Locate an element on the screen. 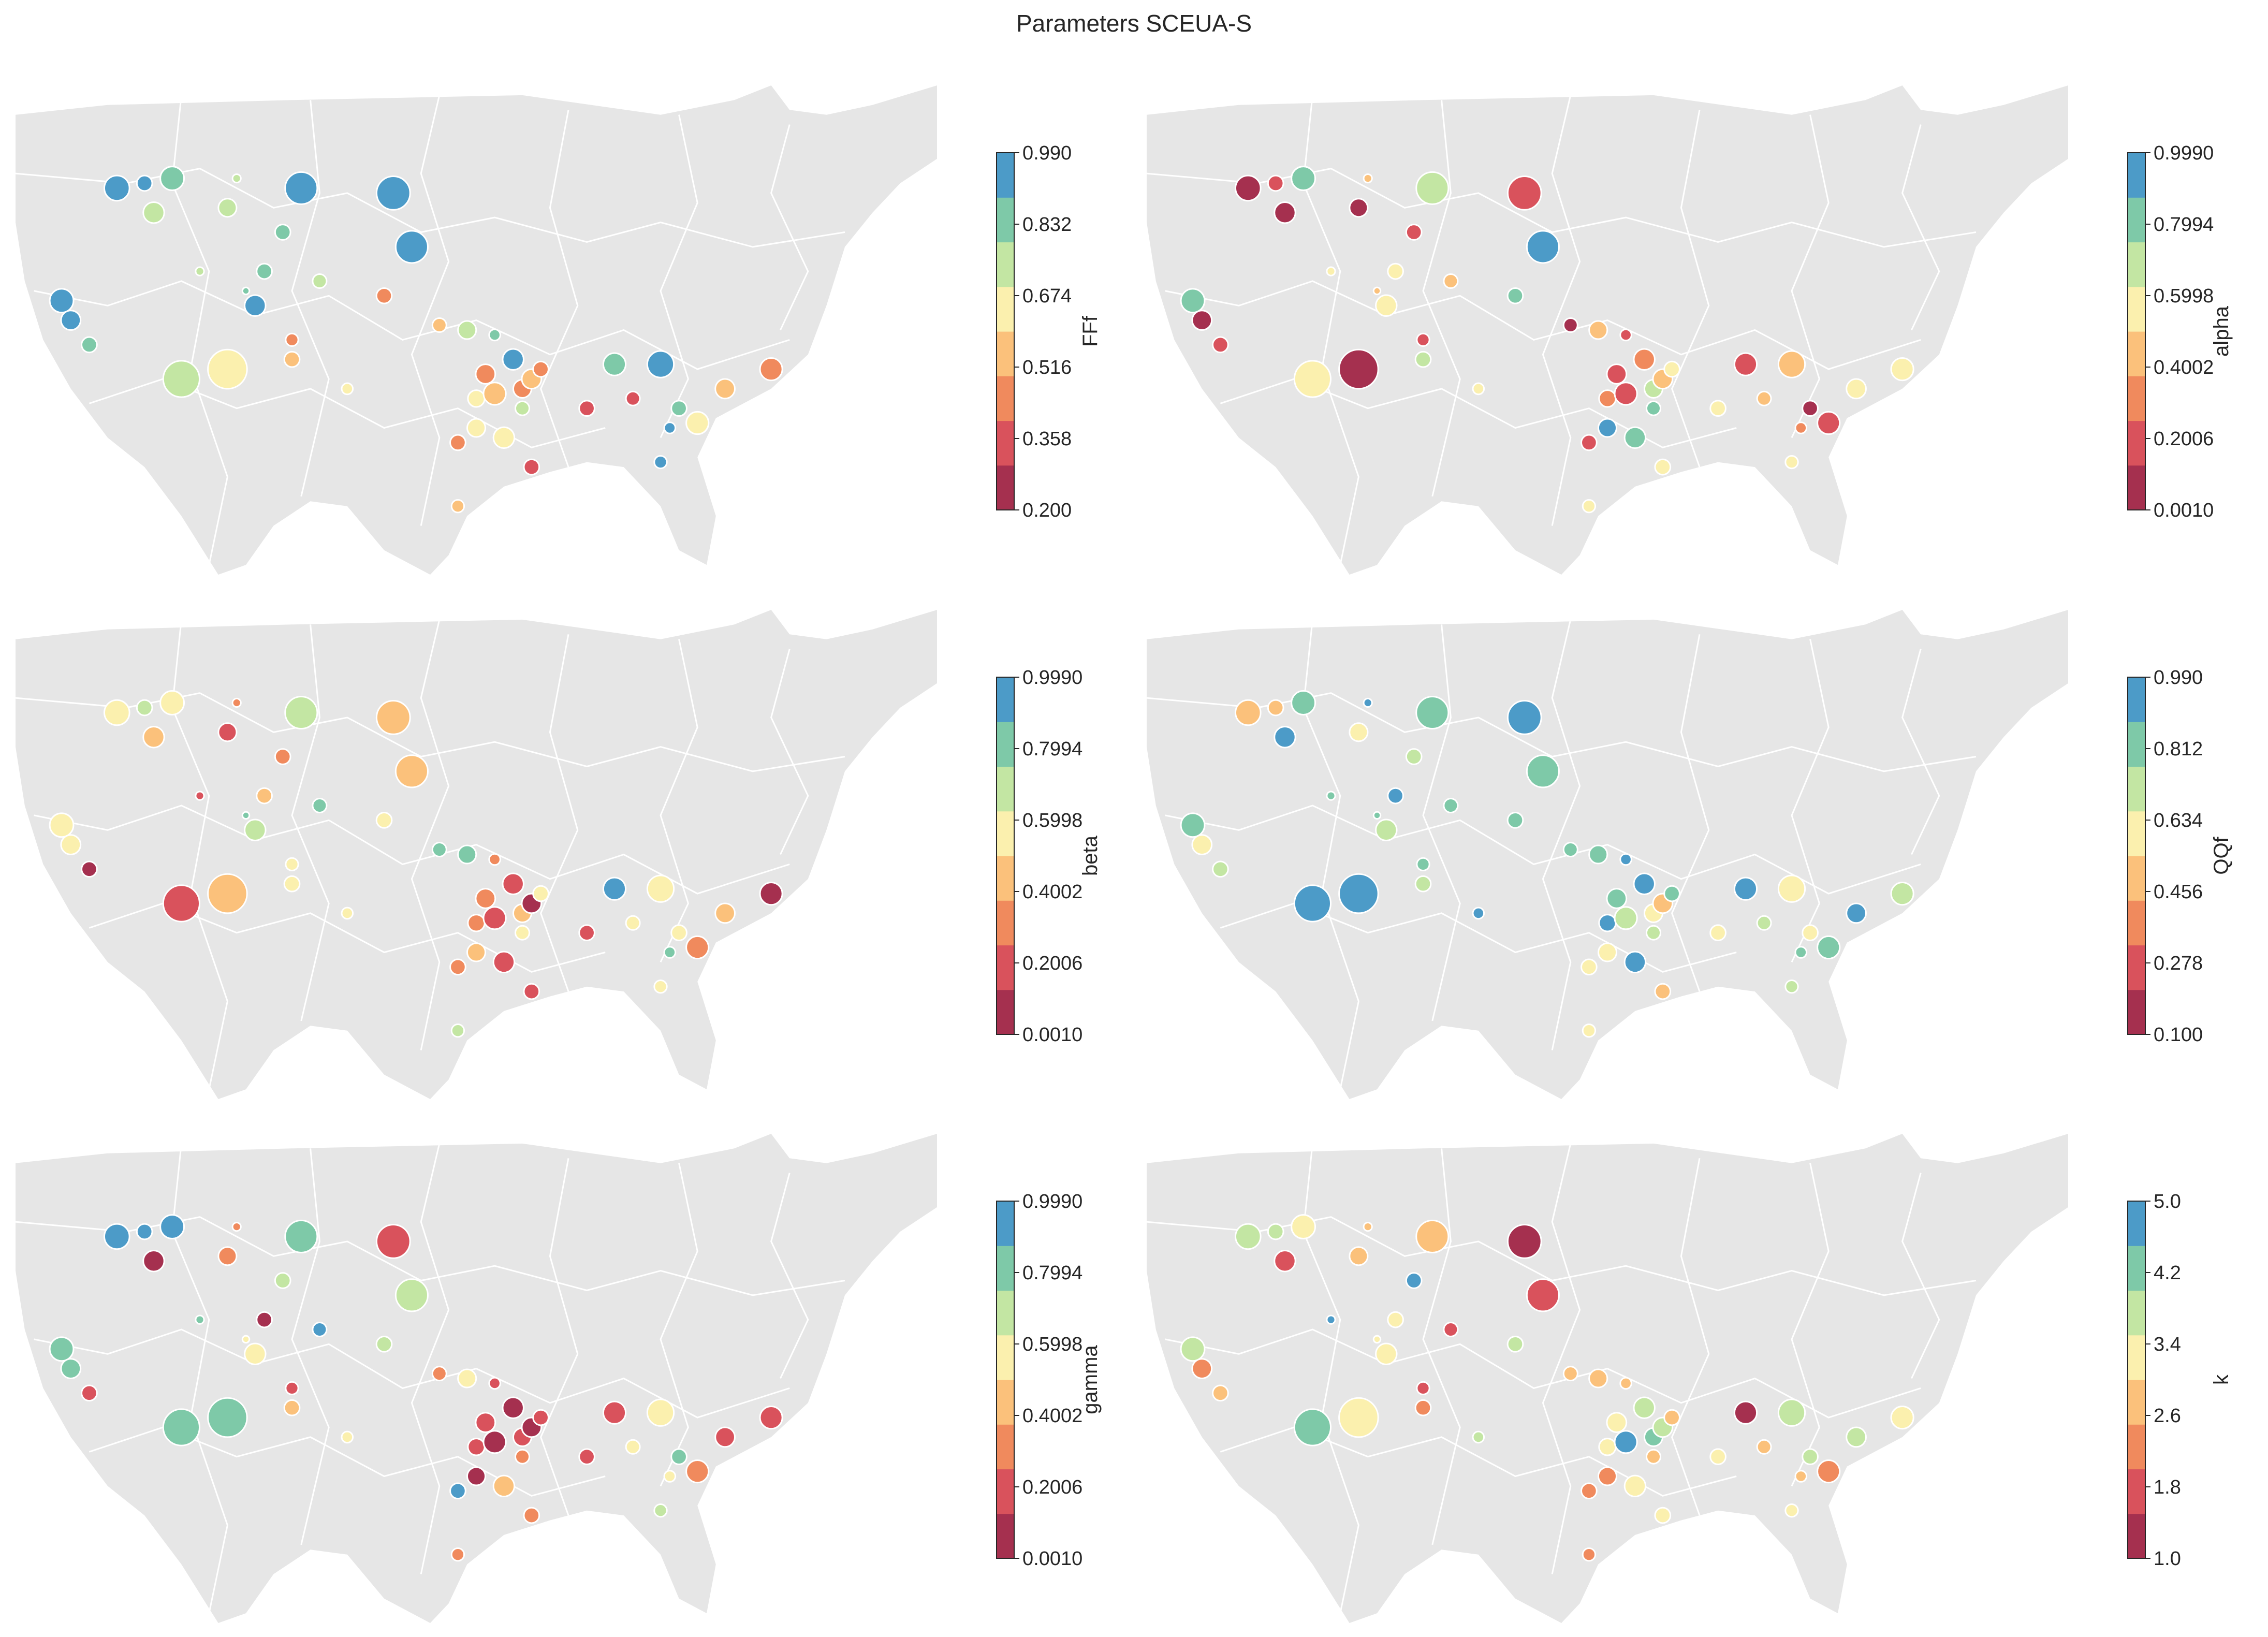  colorbar-tick-label: 0.516 is located at coordinates (1047, 367).